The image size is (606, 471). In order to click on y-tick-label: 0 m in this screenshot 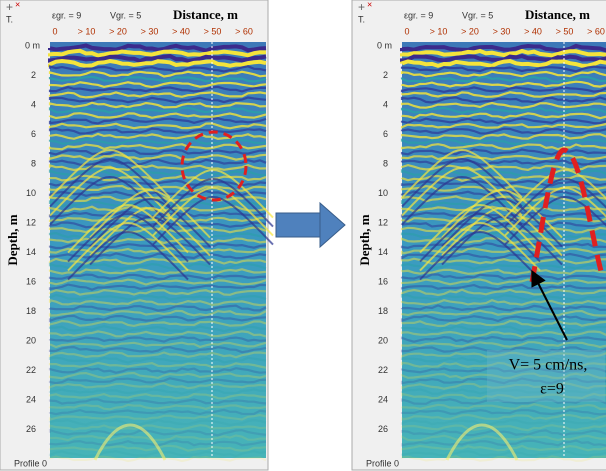, I will do `click(384, 45)`.